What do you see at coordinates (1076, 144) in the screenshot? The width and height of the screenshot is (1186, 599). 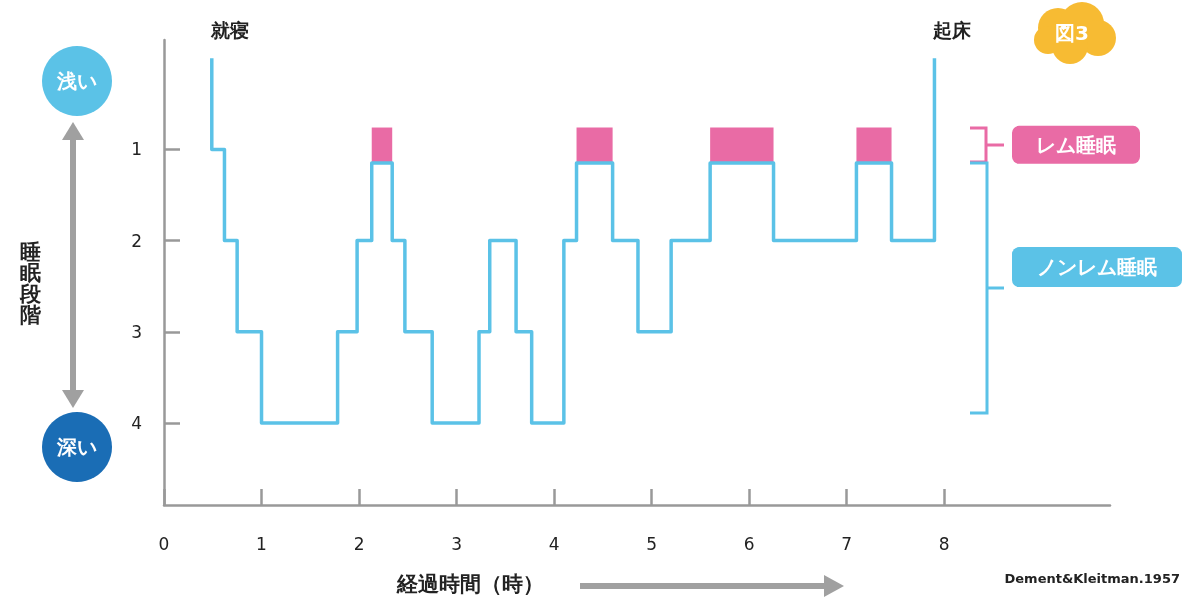 I see `annotation: レム睡眠` at bounding box center [1076, 144].